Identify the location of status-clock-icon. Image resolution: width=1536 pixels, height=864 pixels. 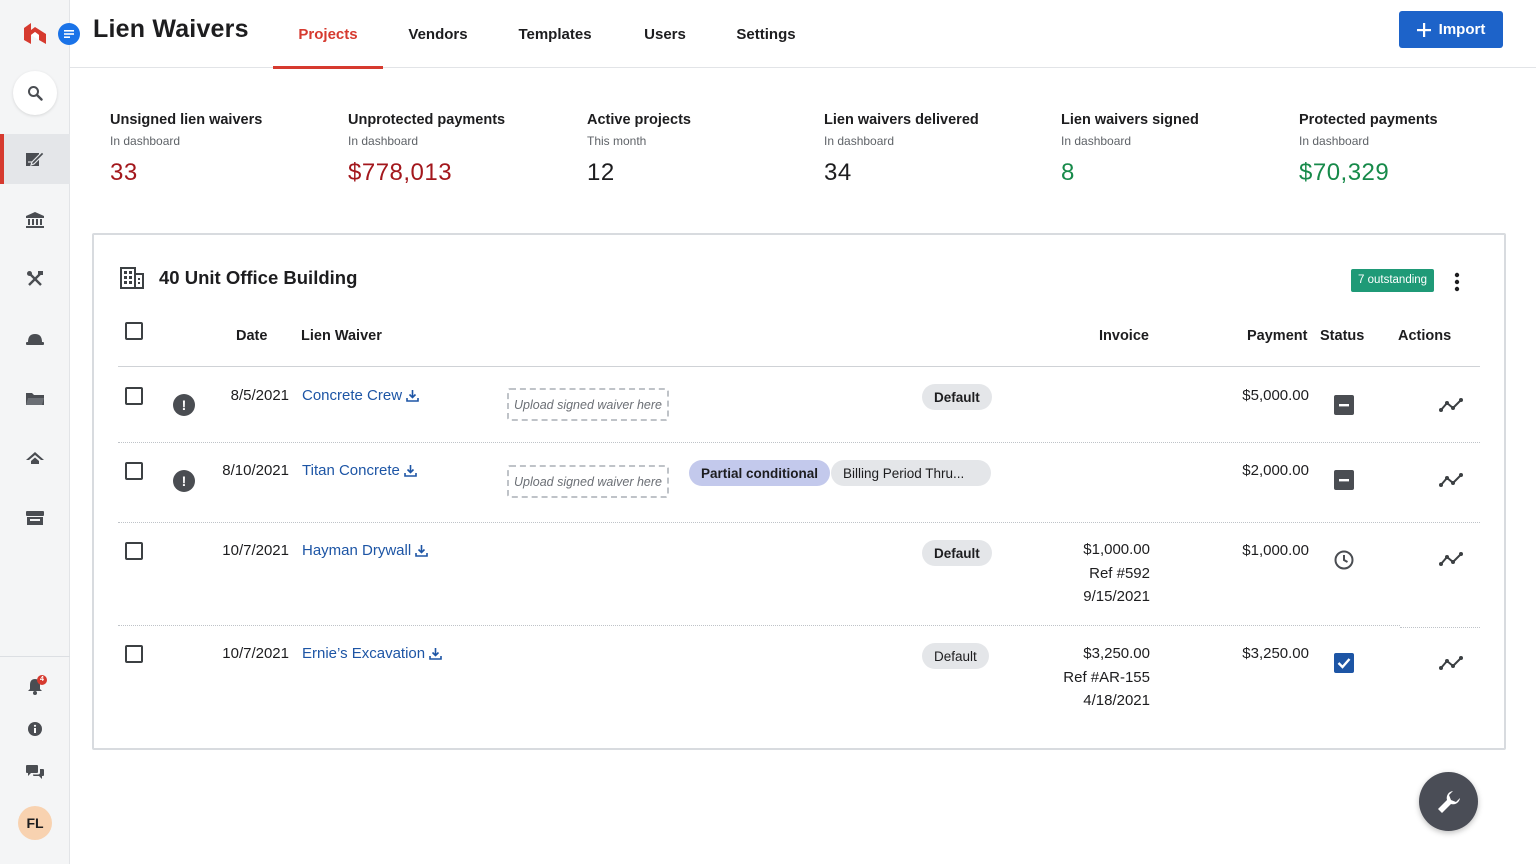
(1344, 560).